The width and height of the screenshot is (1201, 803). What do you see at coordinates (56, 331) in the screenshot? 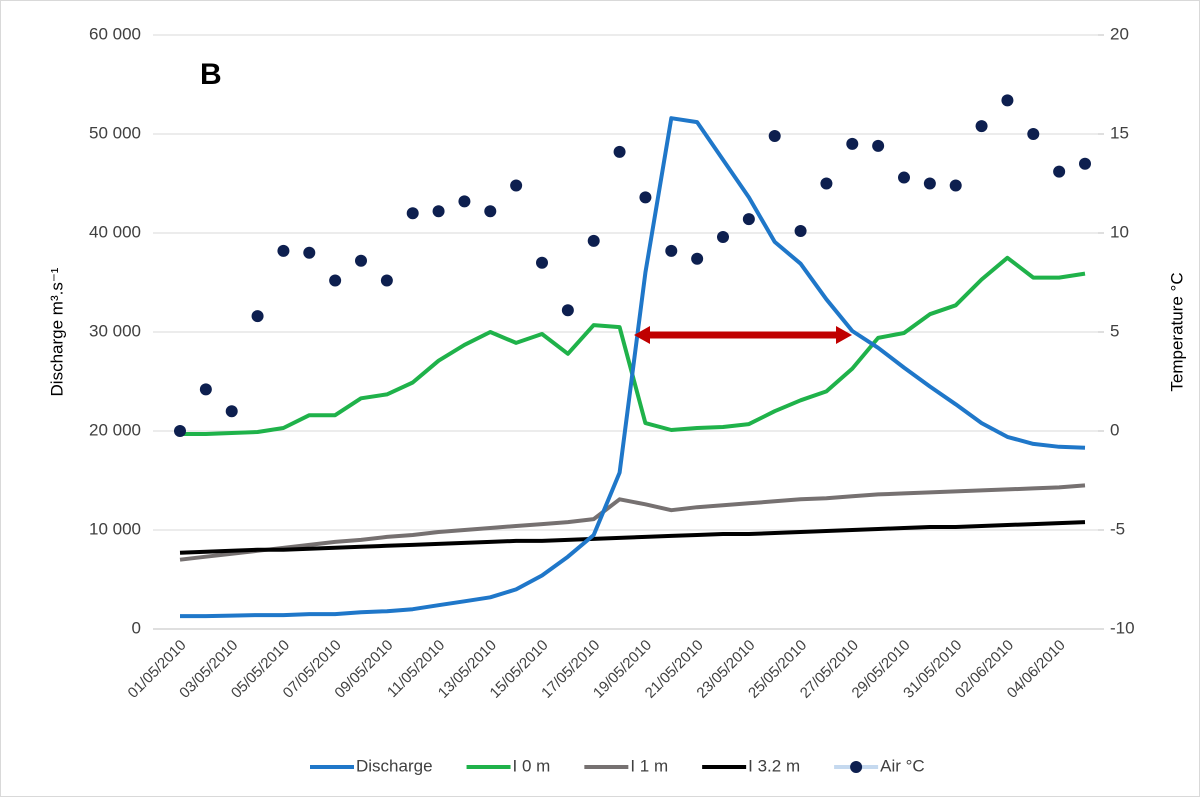
I see `y-axis-title: Discharge m³.s⁻¹` at bounding box center [56, 331].